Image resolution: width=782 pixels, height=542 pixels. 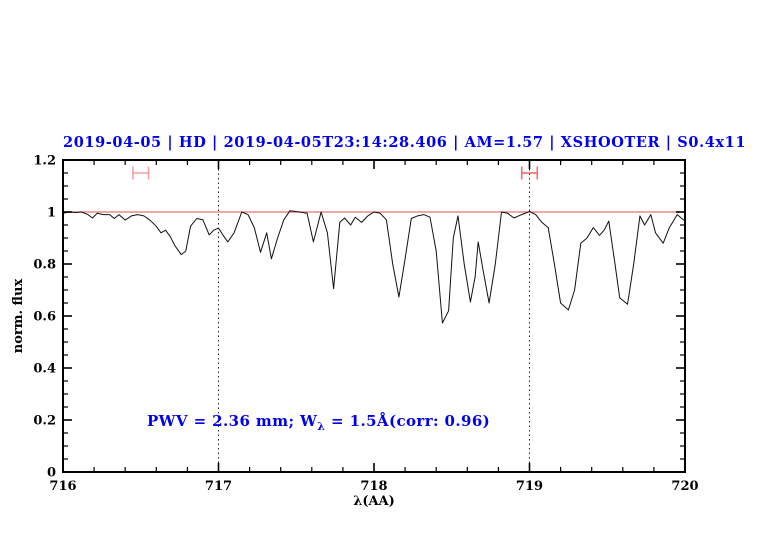 I want to click on y-tick-label: 1.2, so click(x=44, y=161).